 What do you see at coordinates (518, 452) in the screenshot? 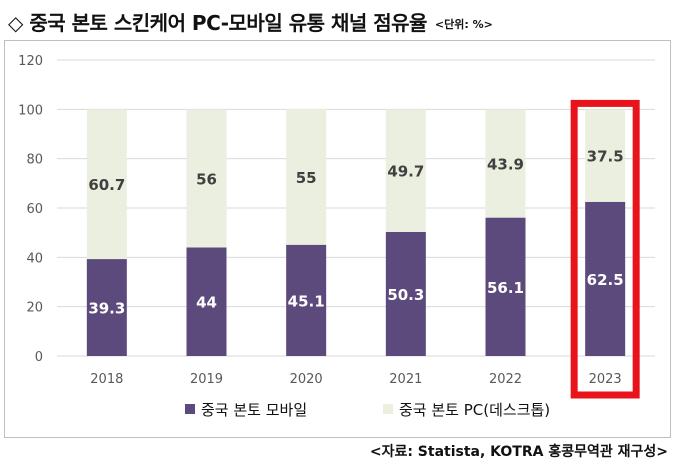
I see `source-note: <자료: Statista, KOTRA 홍콩무역관 재구성>` at bounding box center [518, 452].